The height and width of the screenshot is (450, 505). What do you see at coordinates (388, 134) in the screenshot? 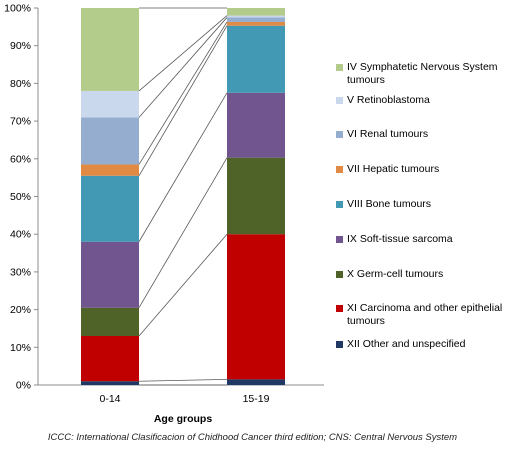
I see `legend-label: VI Renal tumours` at bounding box center [388, 134].